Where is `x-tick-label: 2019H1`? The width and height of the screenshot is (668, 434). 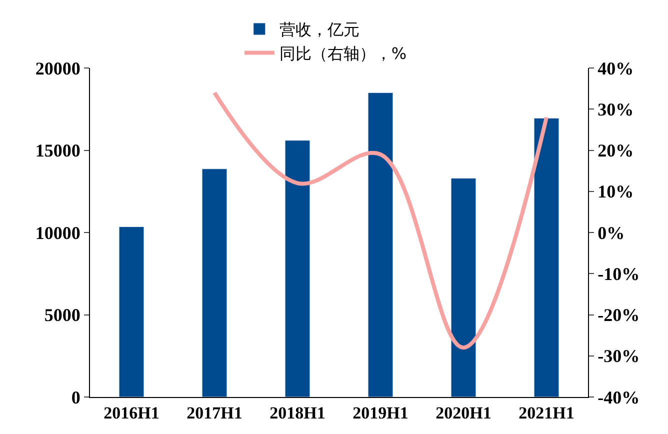
x-tick-label: 2019H1 is located at coordinates (380, 412).